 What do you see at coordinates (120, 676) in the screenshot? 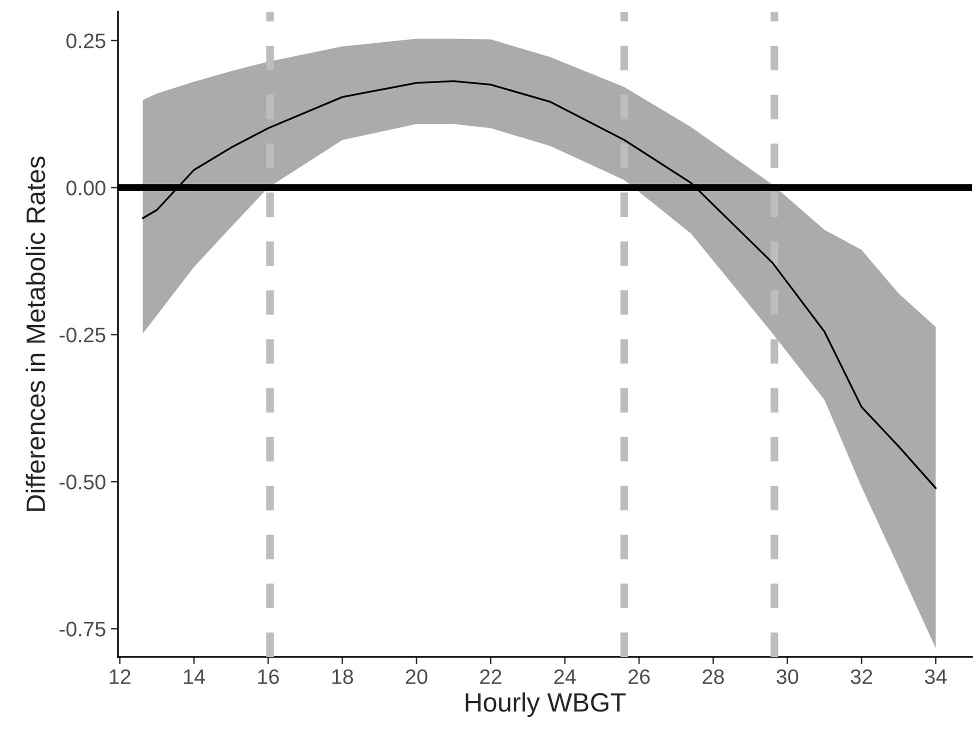
I see `x-tick-label: 12` at bounding box center [120, 676].